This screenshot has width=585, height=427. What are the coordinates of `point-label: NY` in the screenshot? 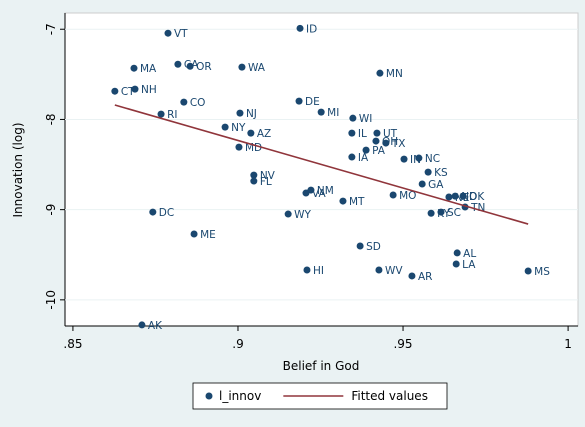 It's located at (238, 128).